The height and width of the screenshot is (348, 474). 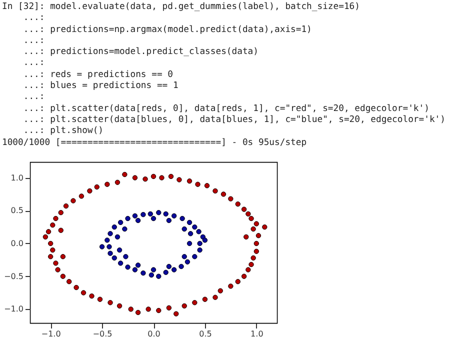 What do you see at coordinates (226, 109) in the screenshot?
I see `text: ...: plt.scatter(data[reds, 0], data[reds, 1], c="red", s=20, edgecolor='k')` at bounding box center [226, 109].